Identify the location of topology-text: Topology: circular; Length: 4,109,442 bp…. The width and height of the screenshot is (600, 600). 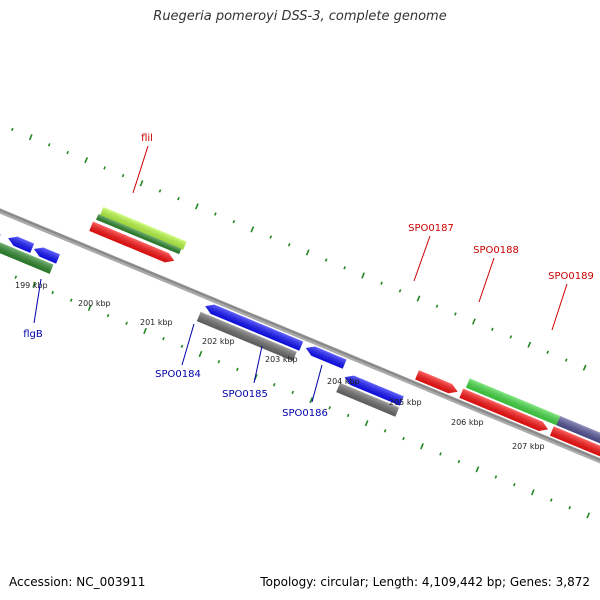
(425, 582).